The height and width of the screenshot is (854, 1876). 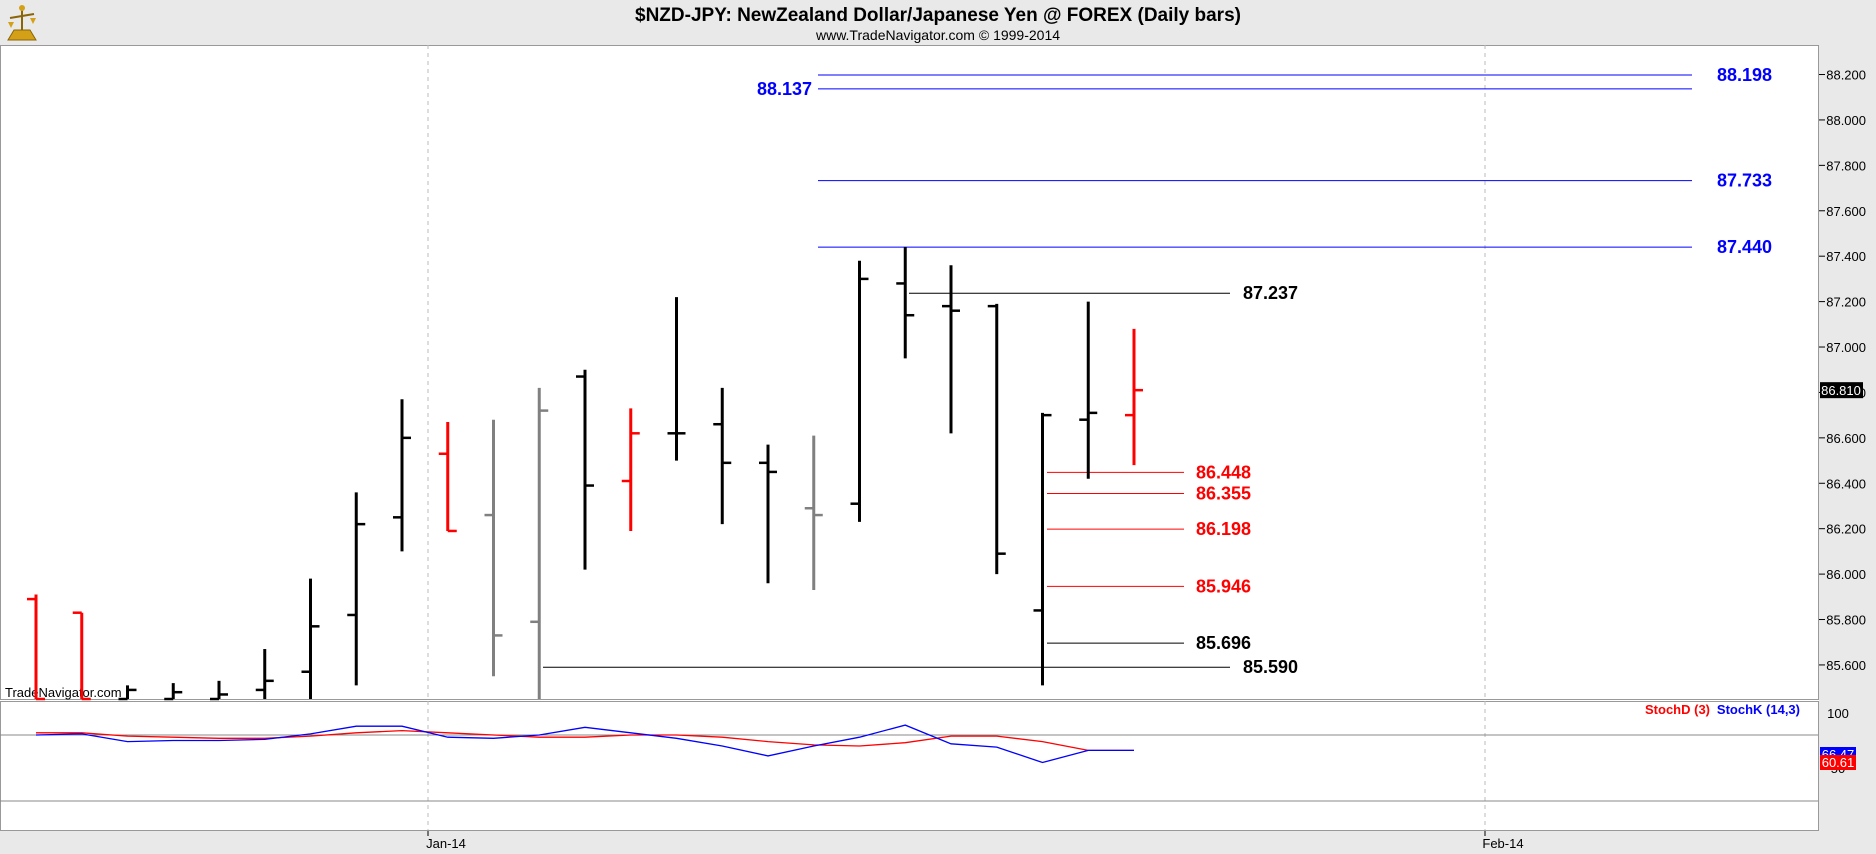 I want to click on date-axis: Jan-14 Feb-14, so click(x=975, y=841).